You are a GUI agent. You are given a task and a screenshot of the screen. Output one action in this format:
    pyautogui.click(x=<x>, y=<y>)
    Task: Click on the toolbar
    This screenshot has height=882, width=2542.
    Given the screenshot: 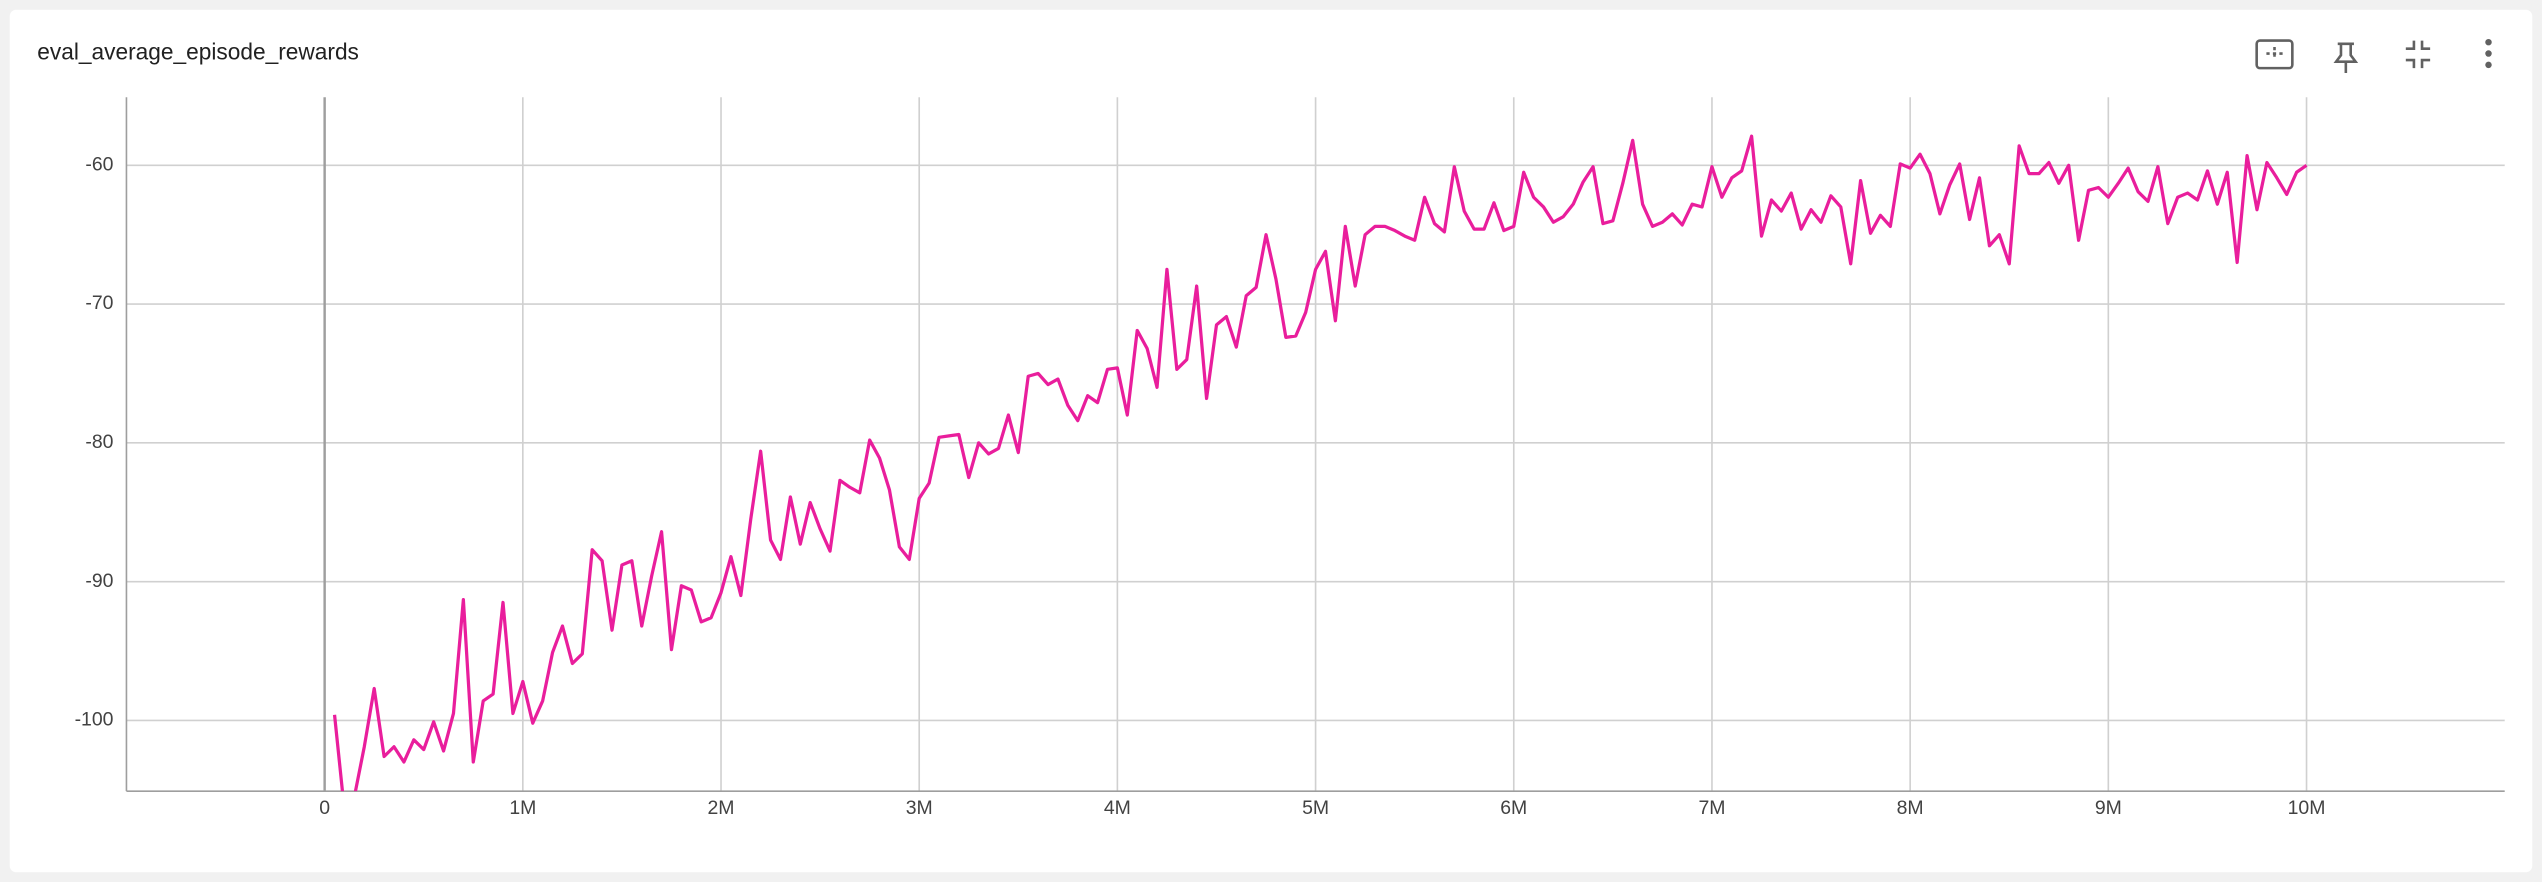 What is the action you would take?
    pyautogui.click(x=2373, y=55)
    